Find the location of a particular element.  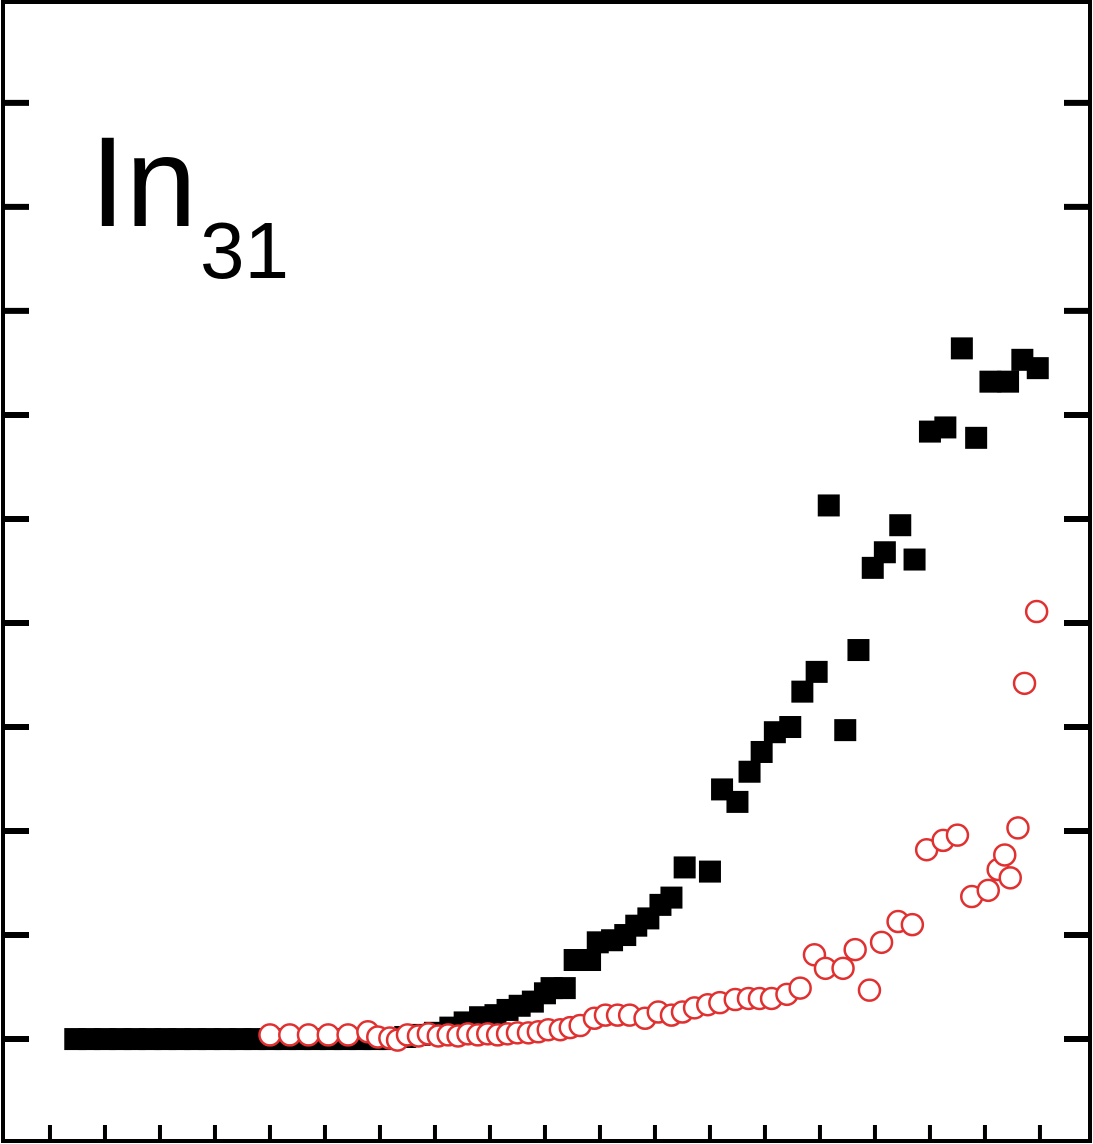

annotation: In is located at coordinates (143, 182).